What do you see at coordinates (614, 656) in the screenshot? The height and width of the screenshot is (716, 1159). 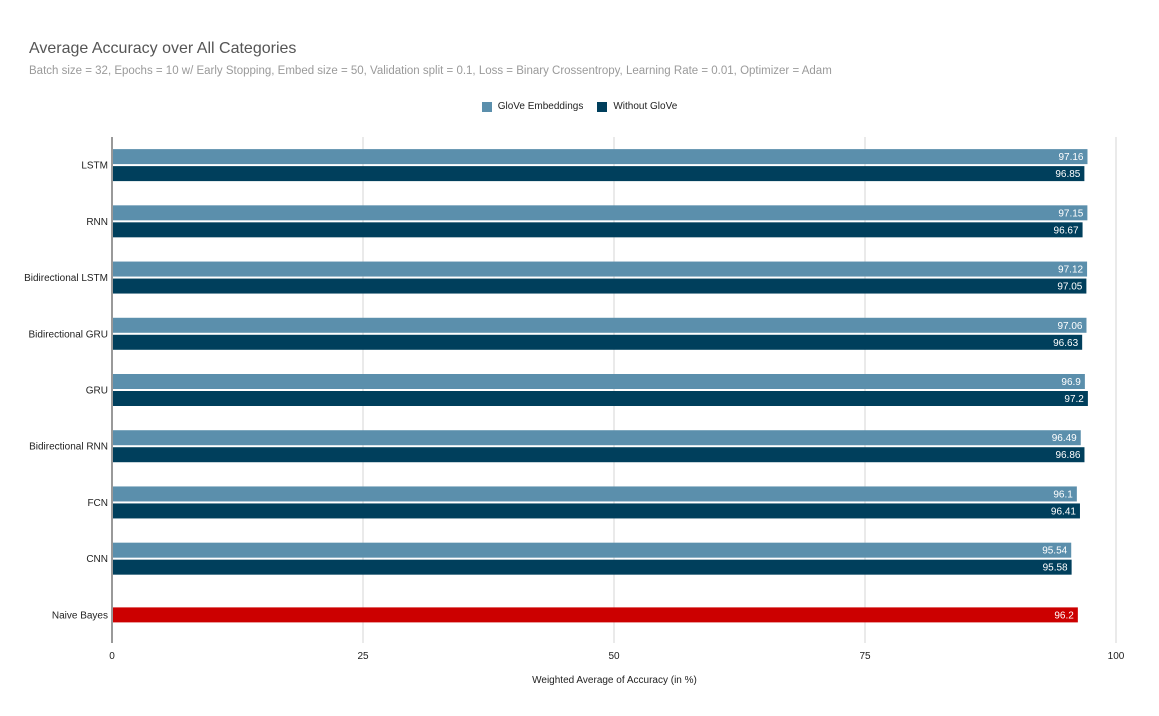 I see `x-tick-label-50: 50` at bounding box center [614, 656].